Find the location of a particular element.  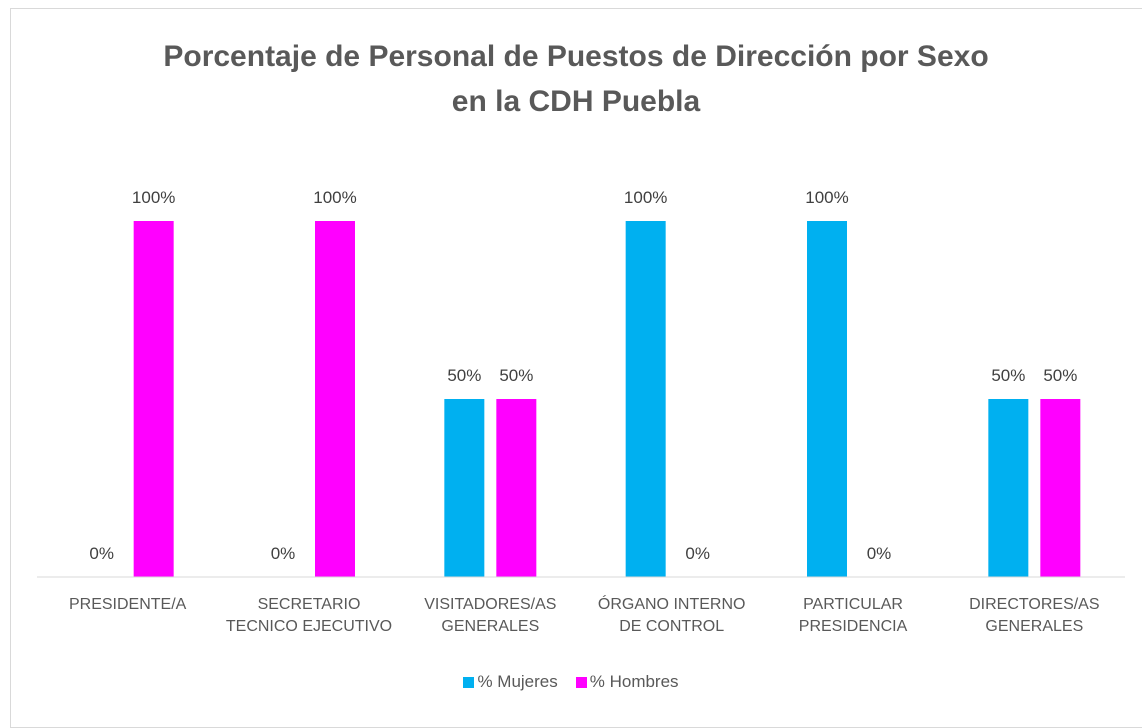

legend-item: % Mujeres is located at coordinates (510, 682).